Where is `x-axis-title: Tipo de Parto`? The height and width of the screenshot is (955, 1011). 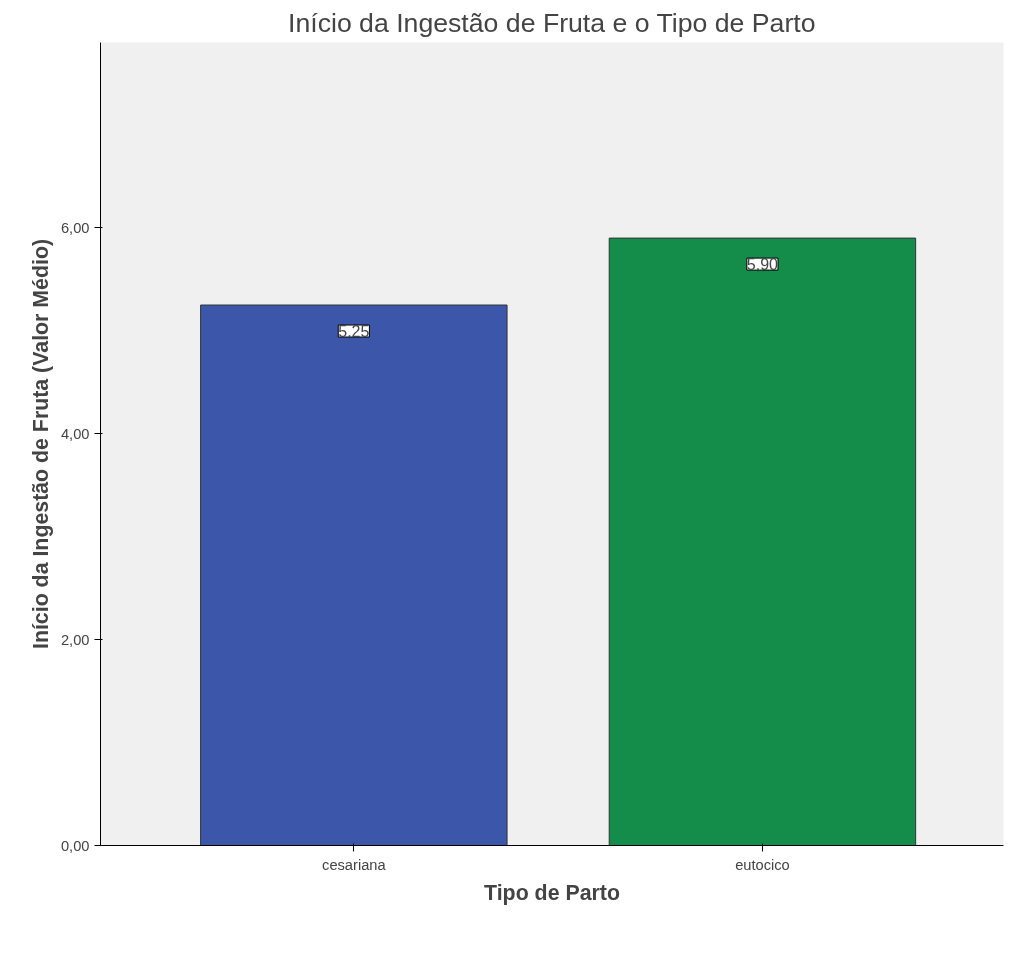 x-axis-title: Tipo de Parto is located at coordinates (552, 892).